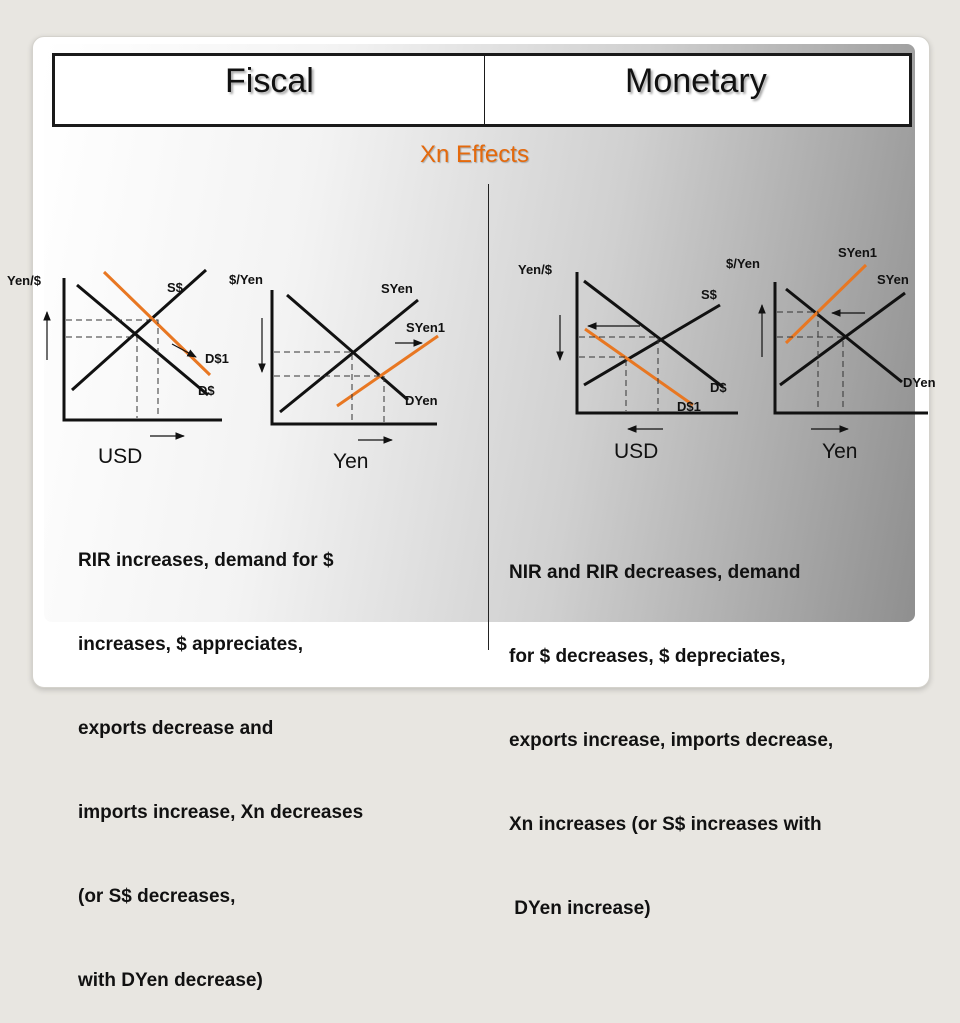 The width and height of the screenshot is (960, 1023). What do you see at coordinates (170, 980) in the screenshot?
I see `left-explanation-line: with DYen decrease)` at bounding box center [170, 980].